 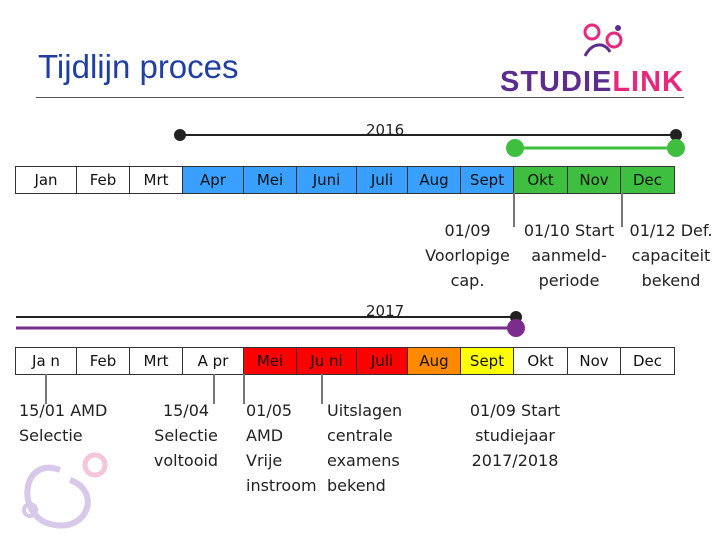 What do you see at coordinates (138, 66) in the screenshot?
I see `slide-title: Tijdlijn proces` at bounding box center [138, 66].